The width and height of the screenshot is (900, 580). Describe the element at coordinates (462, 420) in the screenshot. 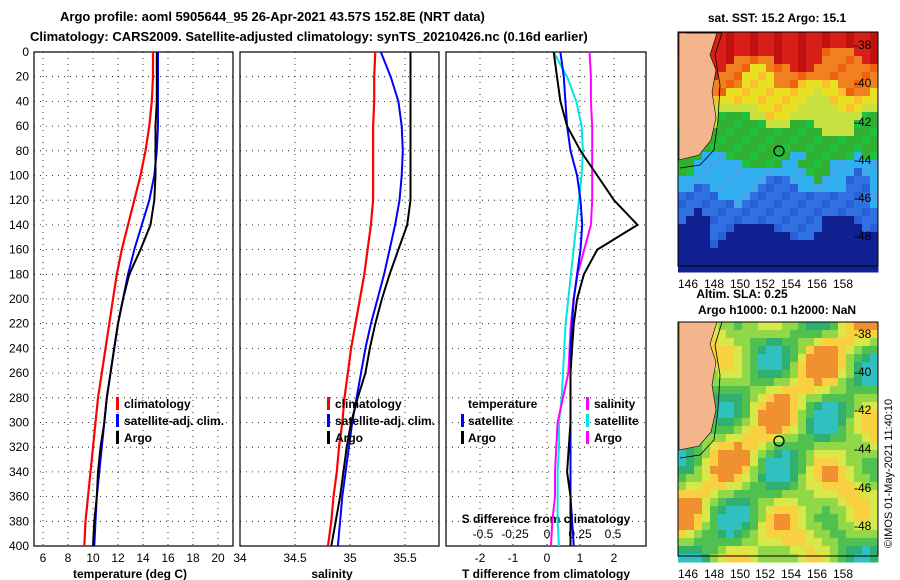

I see `legend-swatch-t-satellite` at that location.